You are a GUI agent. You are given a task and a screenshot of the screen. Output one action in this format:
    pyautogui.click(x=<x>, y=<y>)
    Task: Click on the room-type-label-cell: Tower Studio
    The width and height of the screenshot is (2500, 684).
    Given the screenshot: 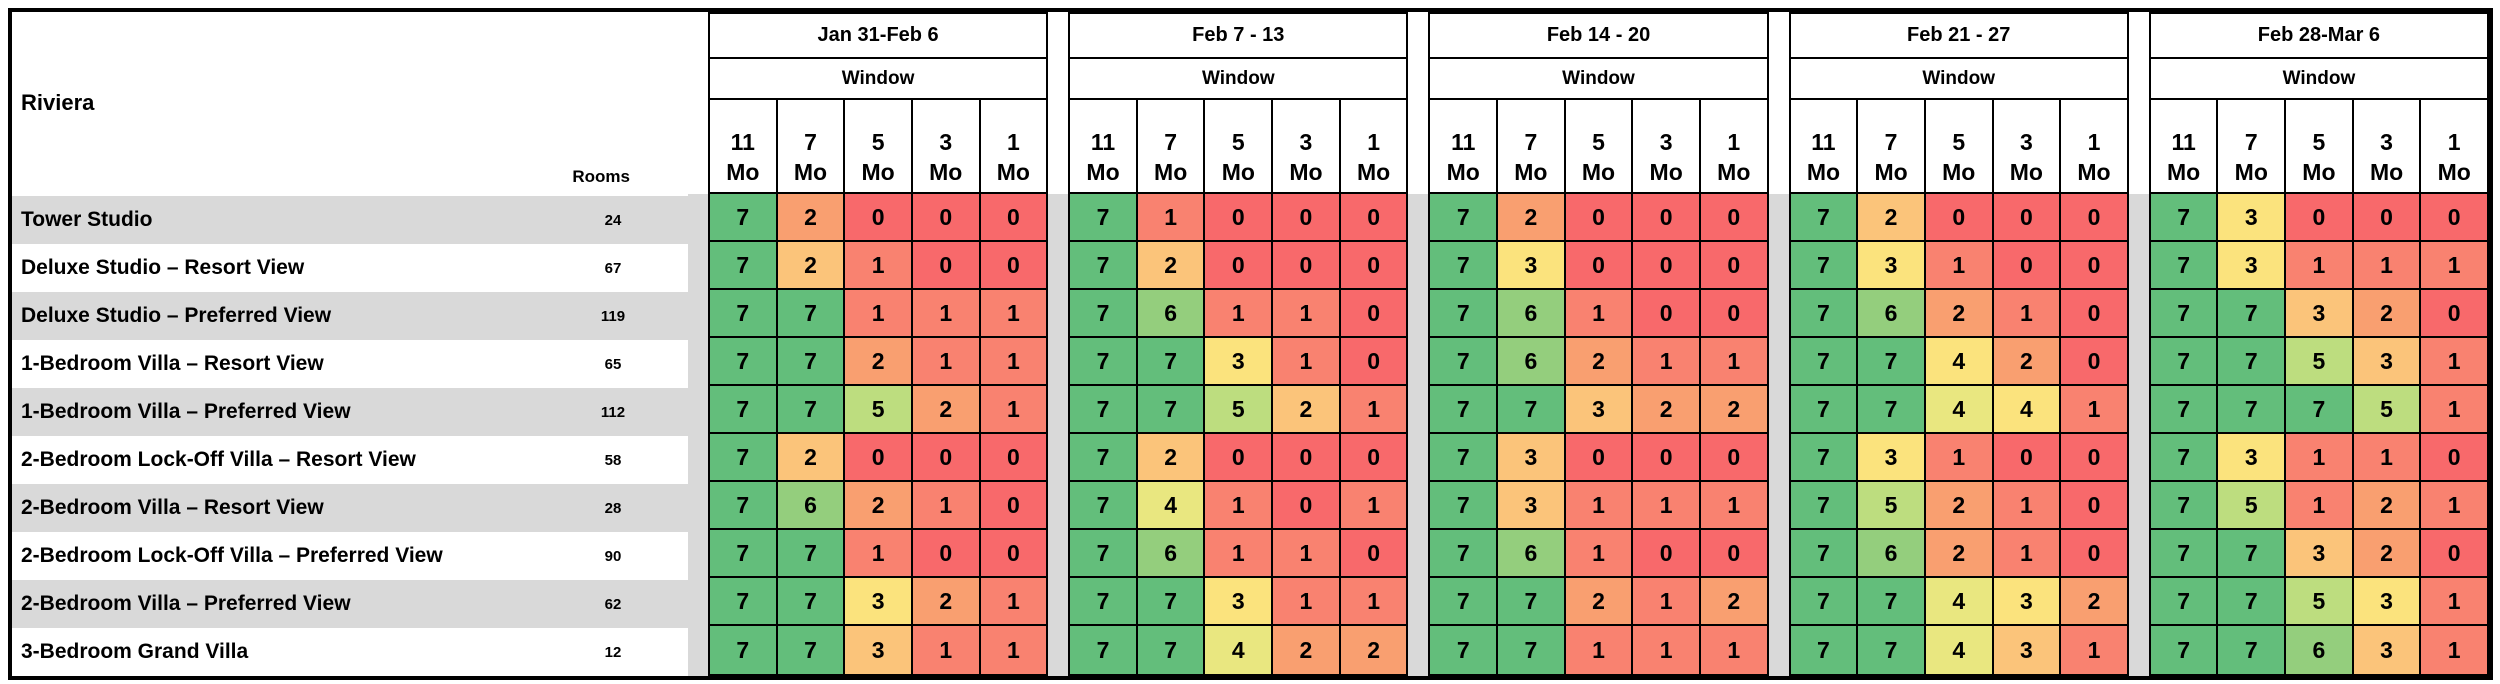 What is the action you would take?
    pyautogui.click(x=87, y=219)
    